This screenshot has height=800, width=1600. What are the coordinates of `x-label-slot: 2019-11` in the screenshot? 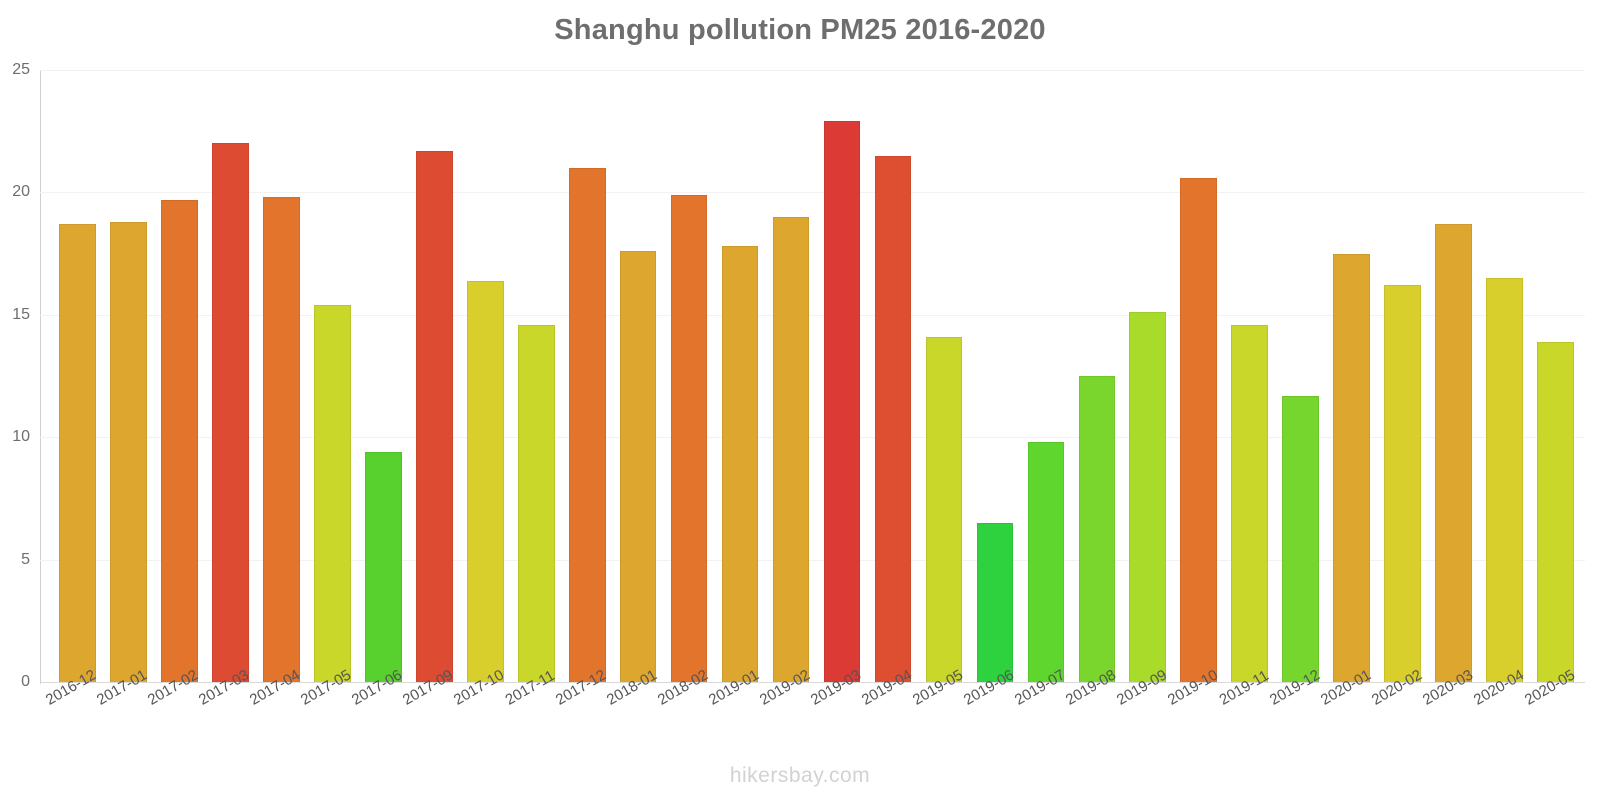 It's located at (1245, 716).